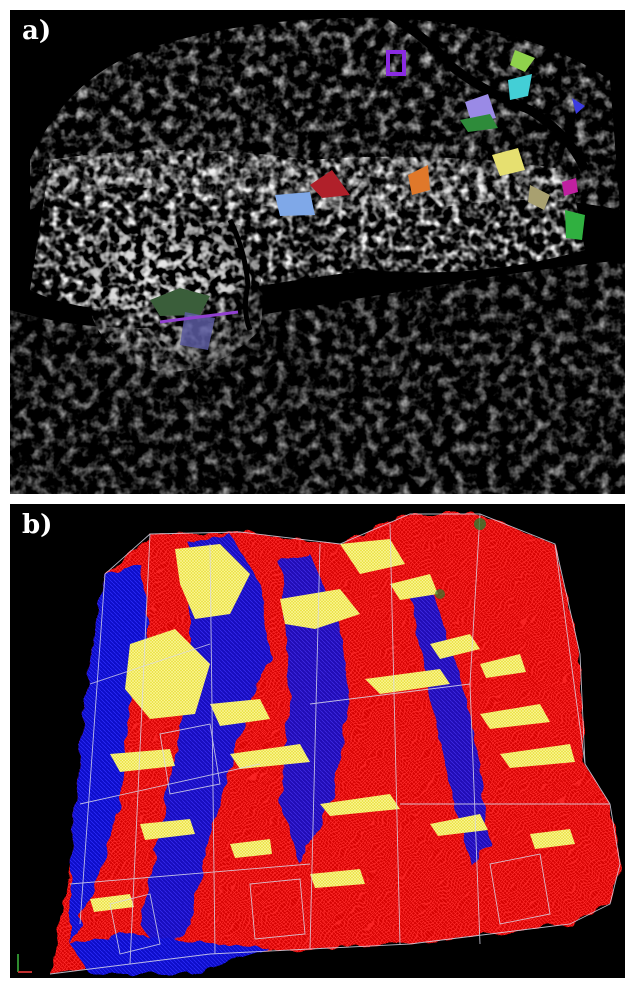  I want to click on plane-purple, so click(396, 63).